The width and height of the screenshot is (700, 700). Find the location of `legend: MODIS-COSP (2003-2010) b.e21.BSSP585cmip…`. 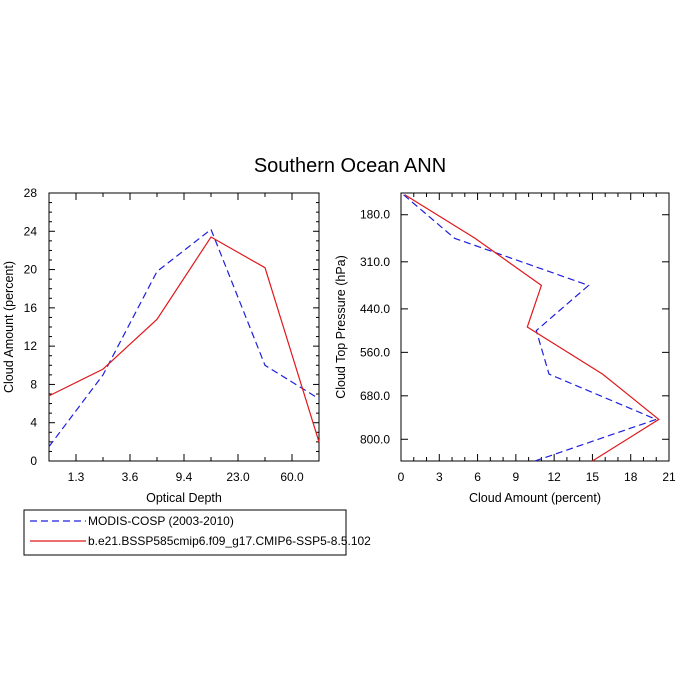

legend: MODIS-COSP (2003-2010) b.e21.BSSP585cmip… is located at coordinates (197, 532).